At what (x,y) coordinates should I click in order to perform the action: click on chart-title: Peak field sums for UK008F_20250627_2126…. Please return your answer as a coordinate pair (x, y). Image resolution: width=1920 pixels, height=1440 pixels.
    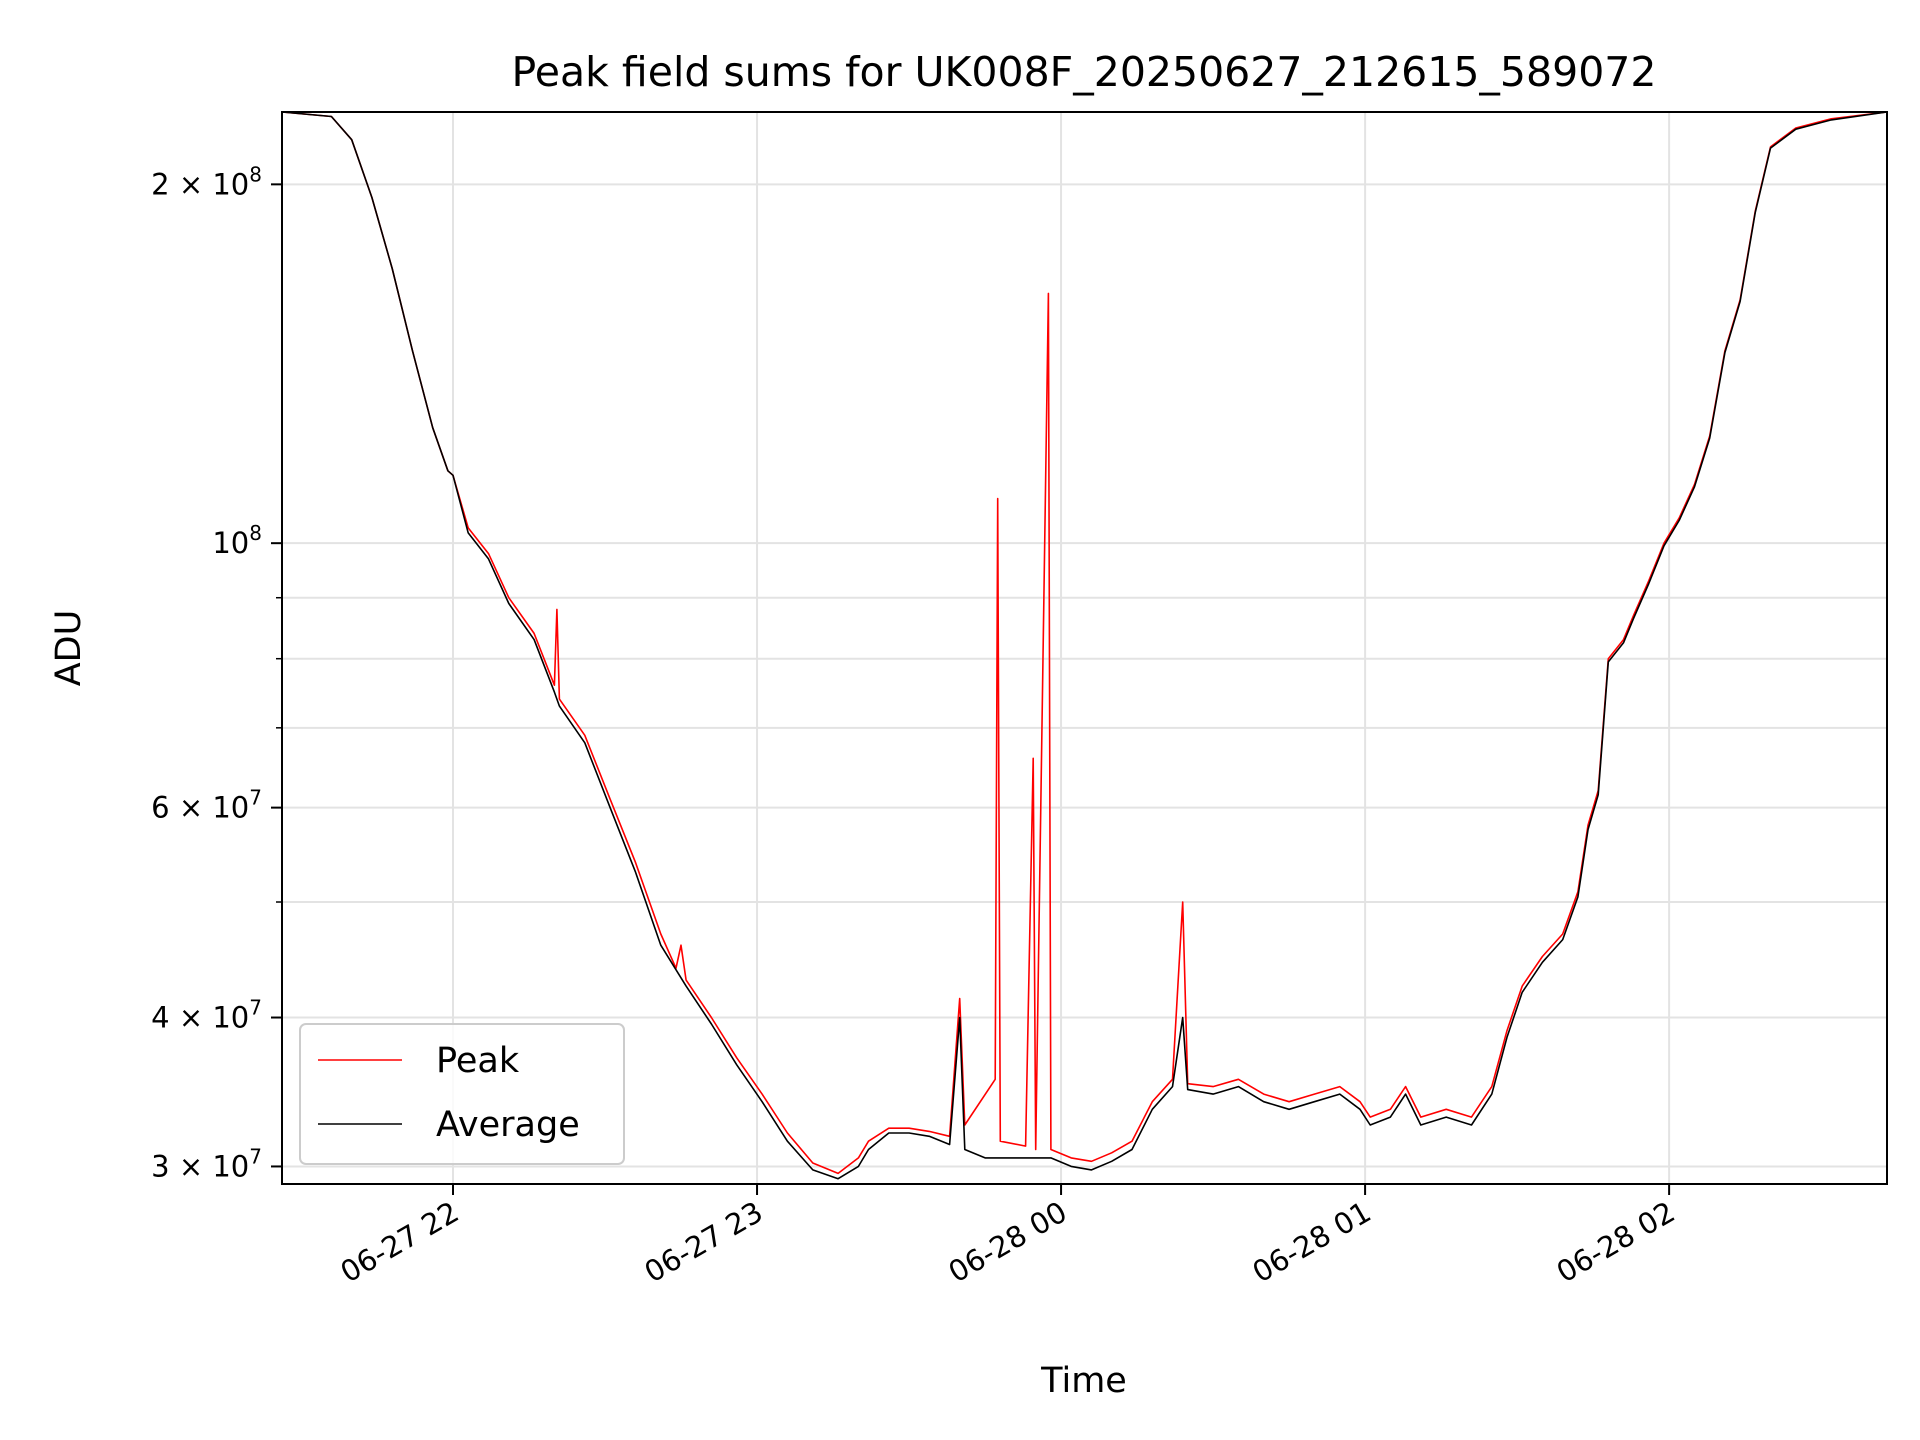
    Looking at the image, I should click on (1084, 72).